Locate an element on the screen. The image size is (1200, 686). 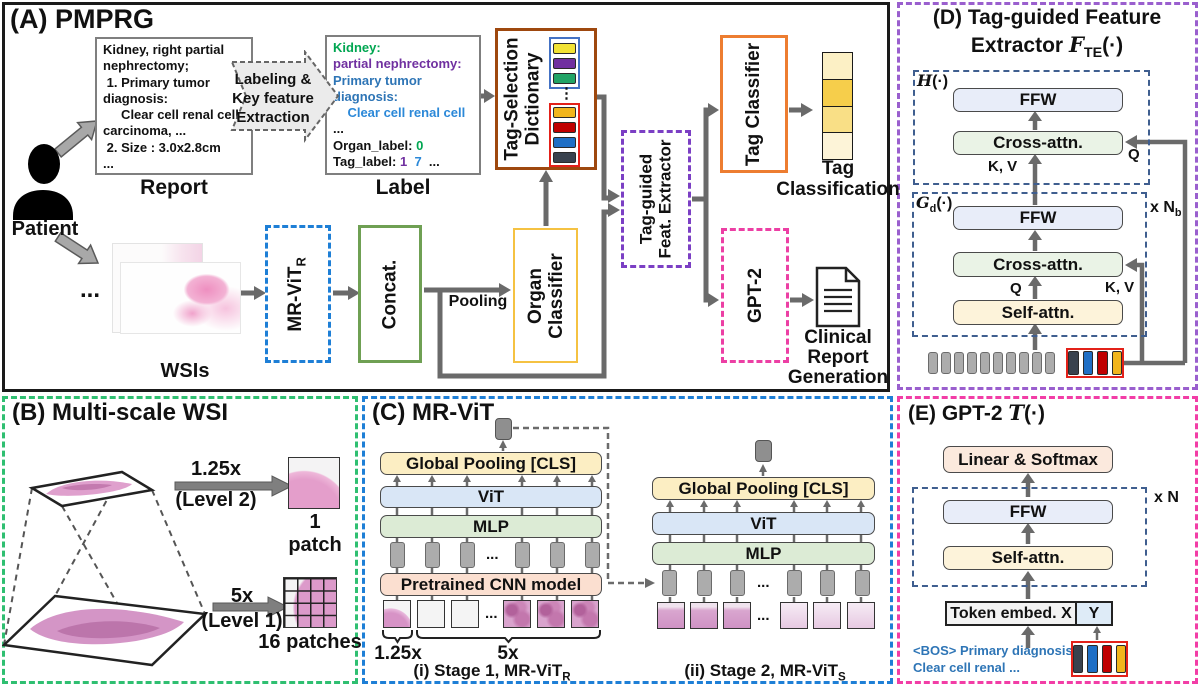
stage1-caption: (i) Stage 1, MR-ViTR is located at coordinates (492, 672).